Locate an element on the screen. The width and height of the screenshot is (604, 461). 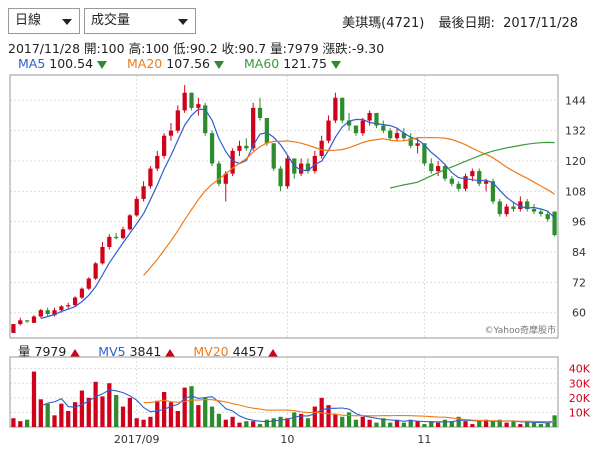
ma5-legend: MA5 100.54 is located at coordinates (63, 63).